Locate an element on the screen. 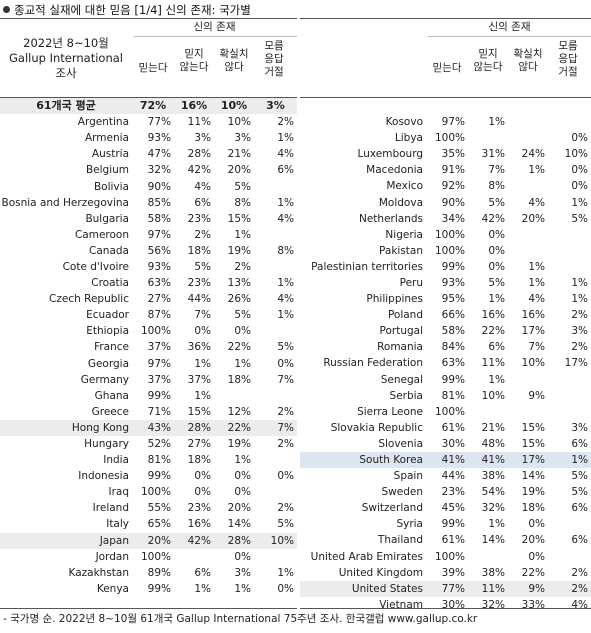  country-name: Armenia is located at coordinates (106, 138).